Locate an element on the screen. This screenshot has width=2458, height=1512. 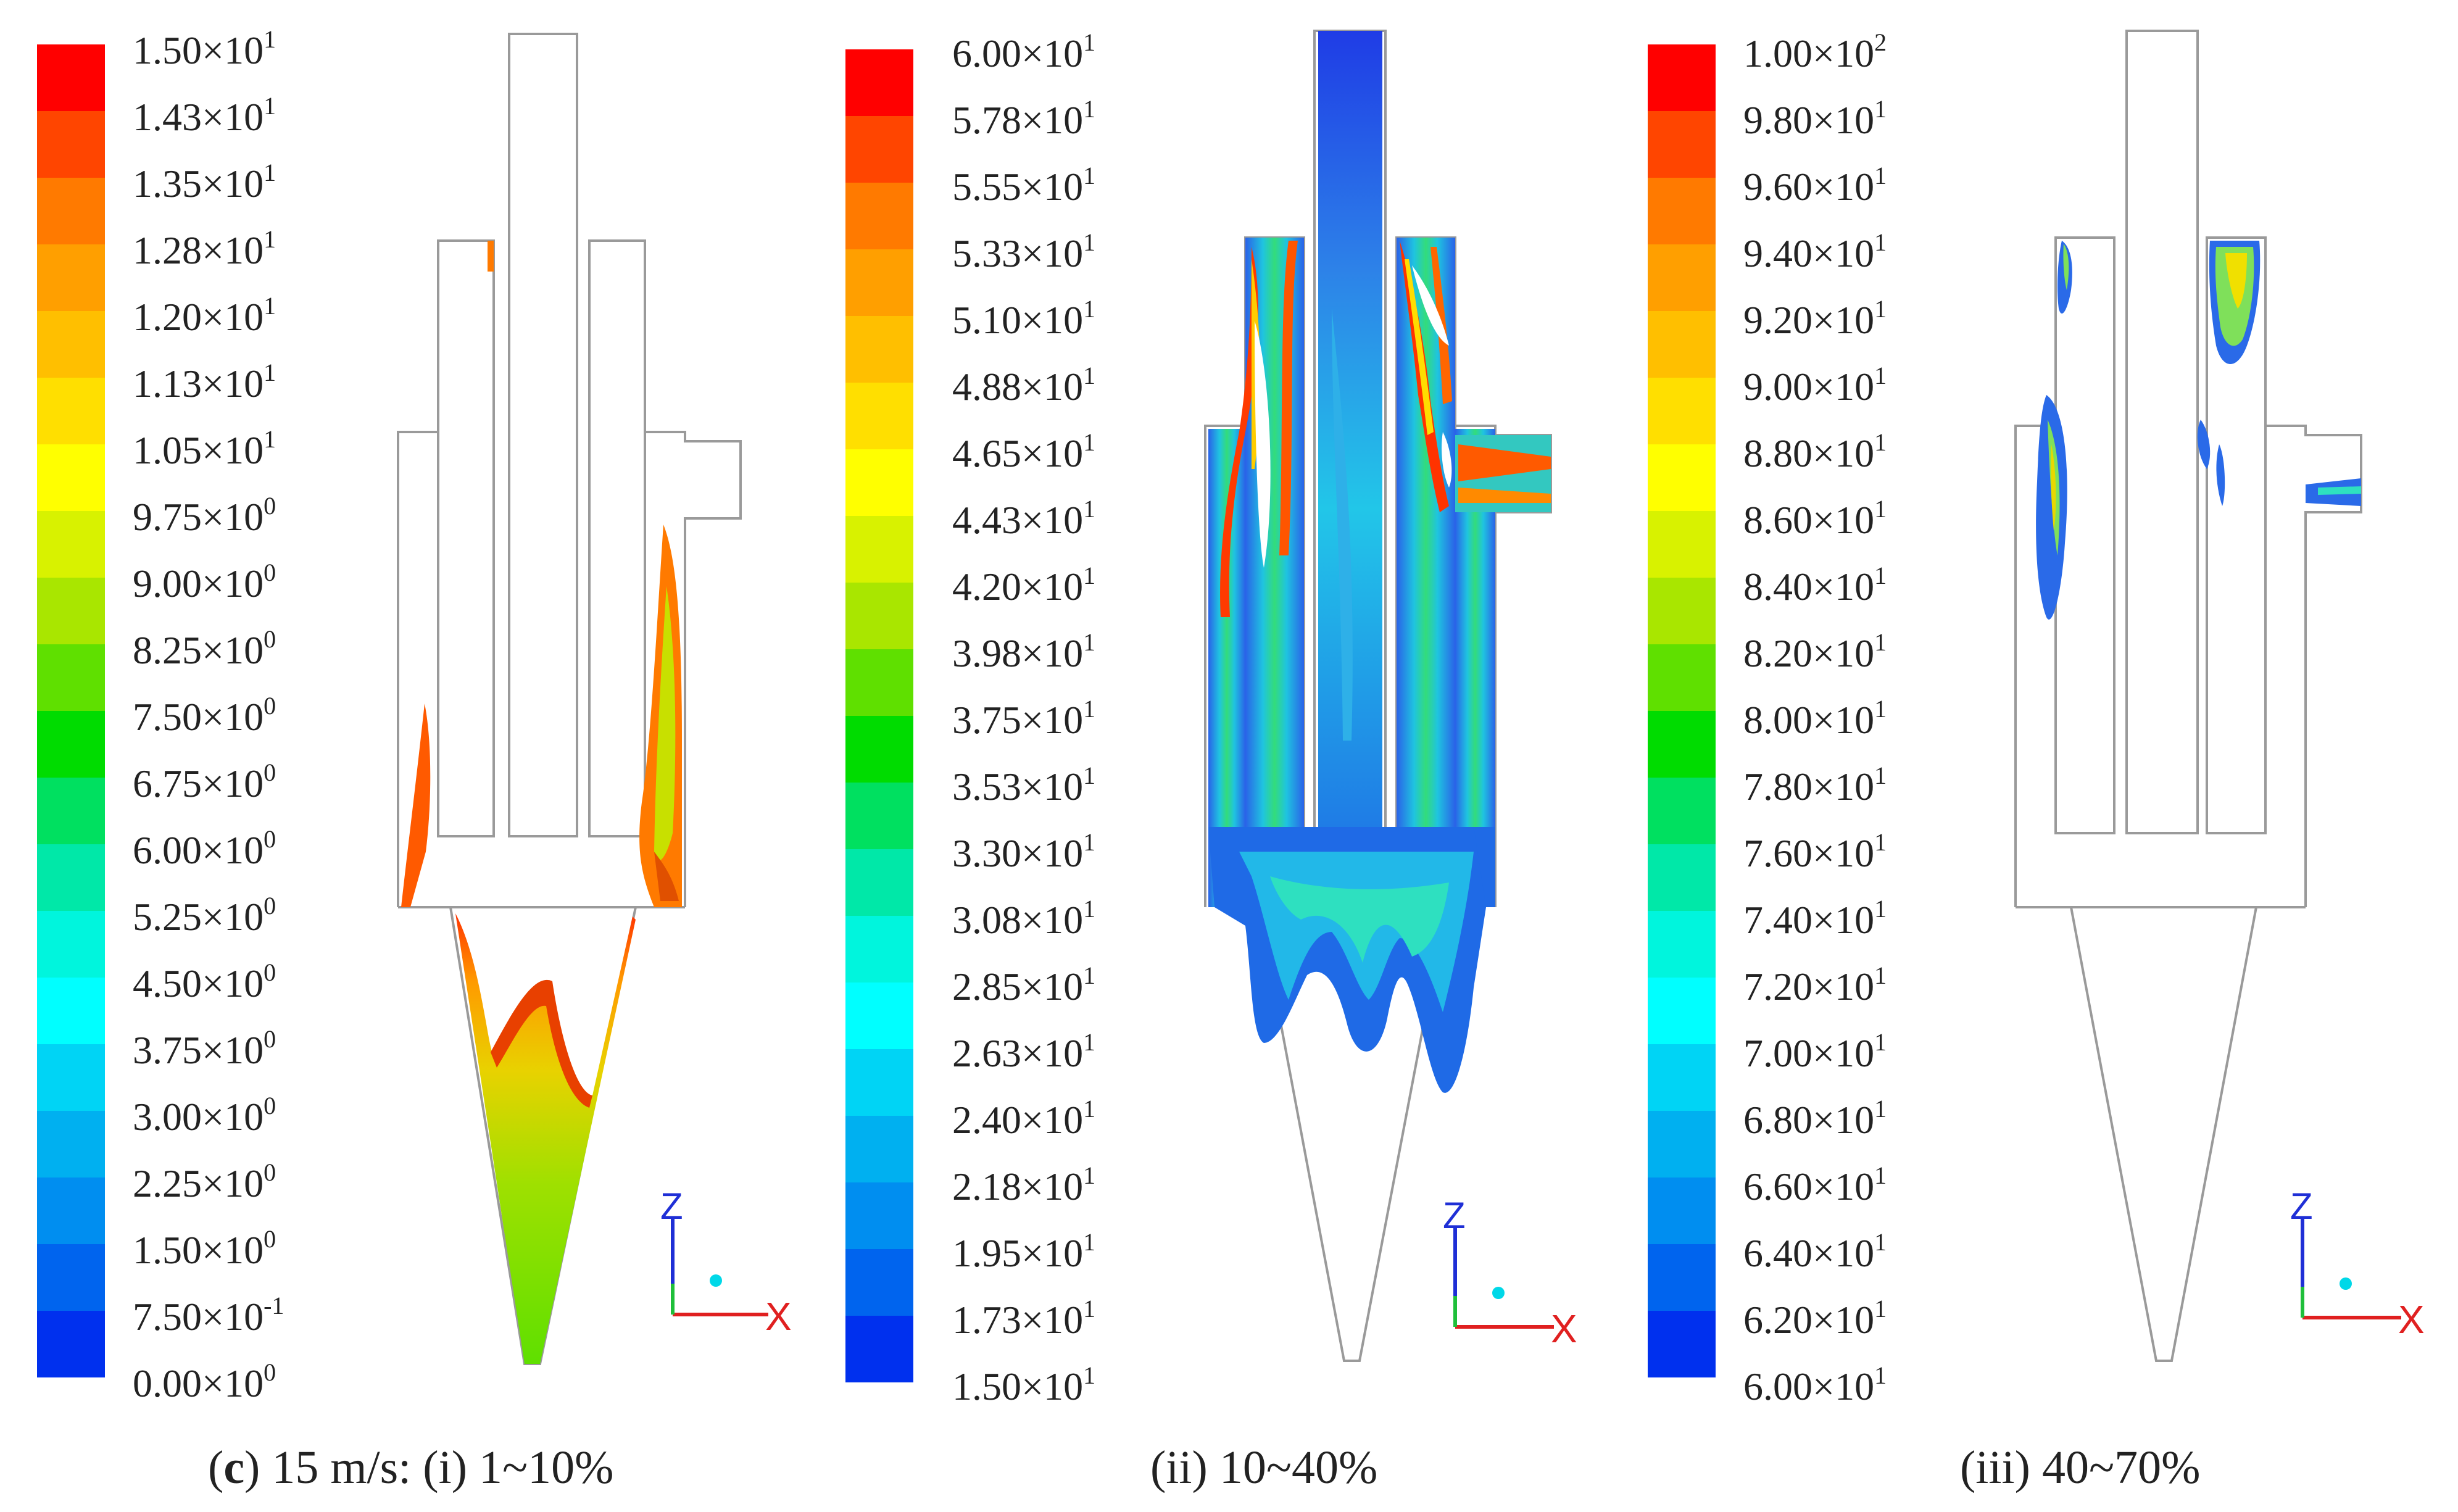
scale-tick-label: 8.40×10¹ is located at coordinates (1815, 585).